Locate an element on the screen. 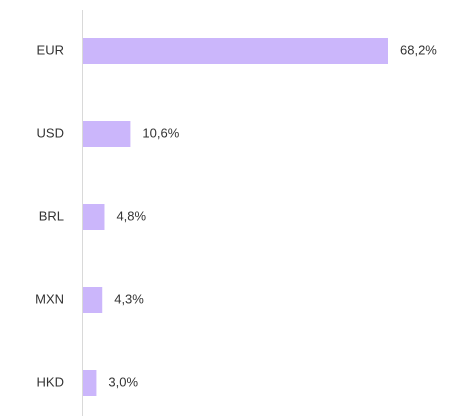  value-label: 68,2% is located at coordinates (418, 49).